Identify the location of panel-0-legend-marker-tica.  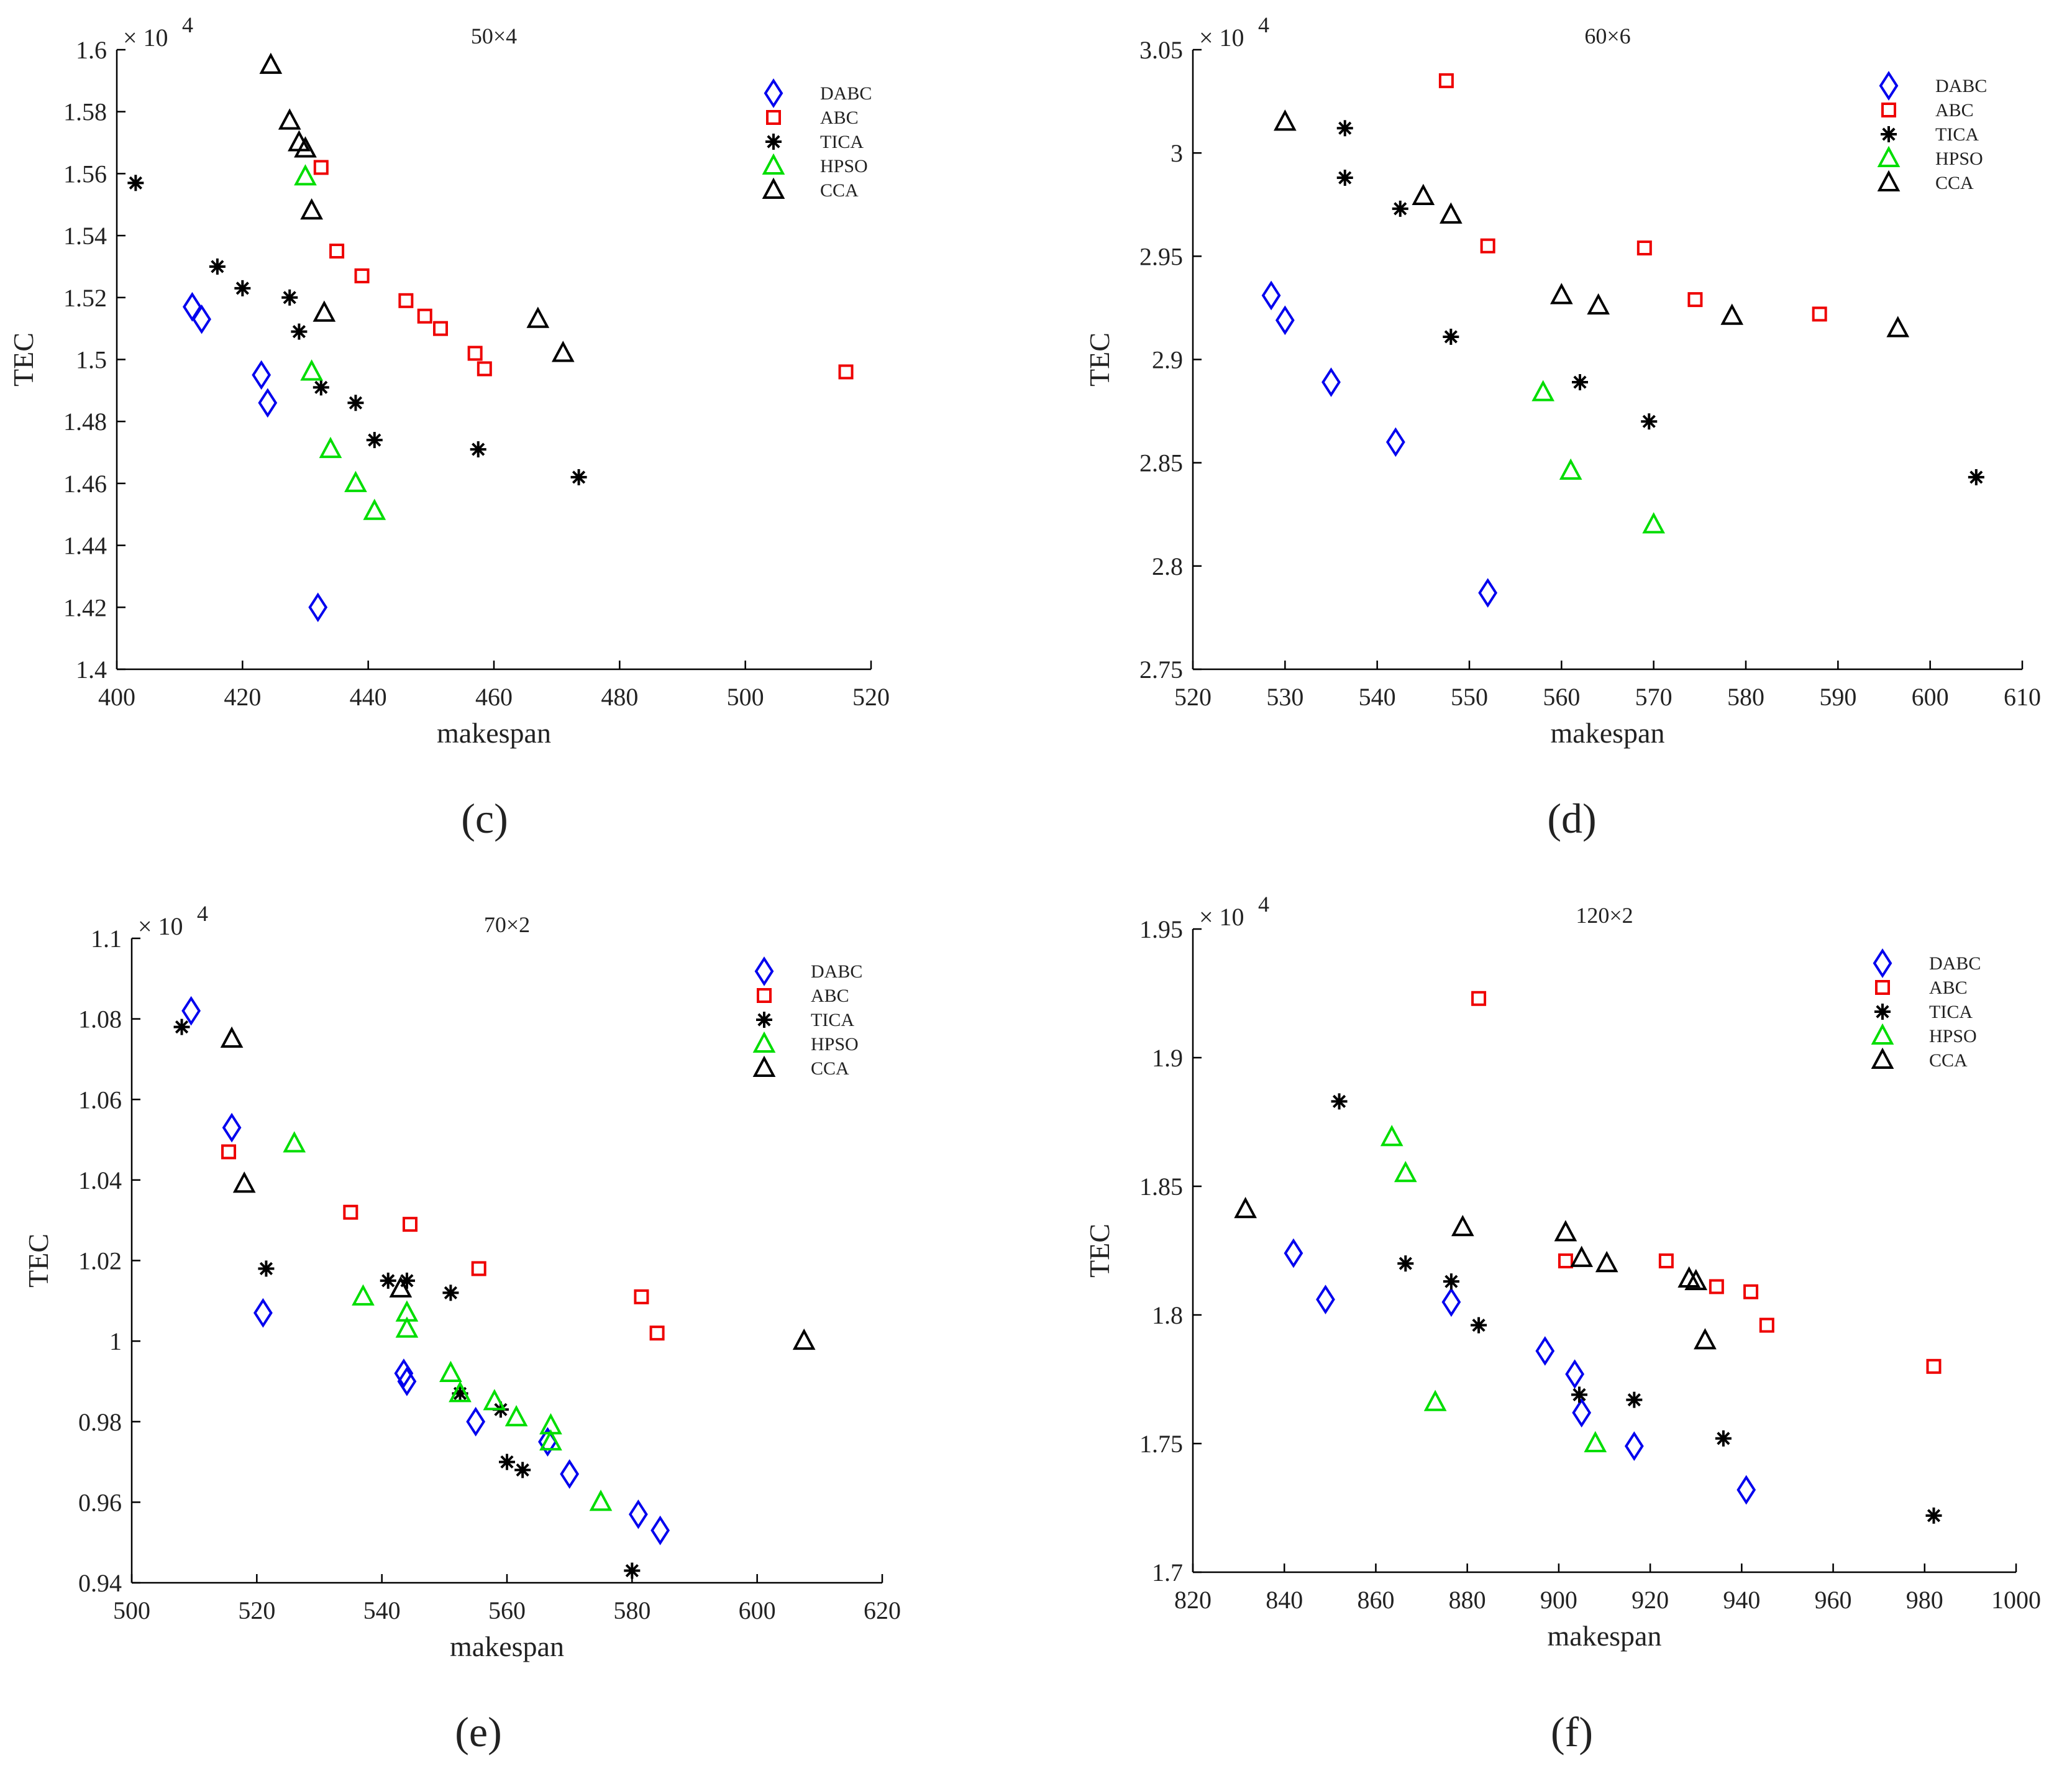
(774, 142).